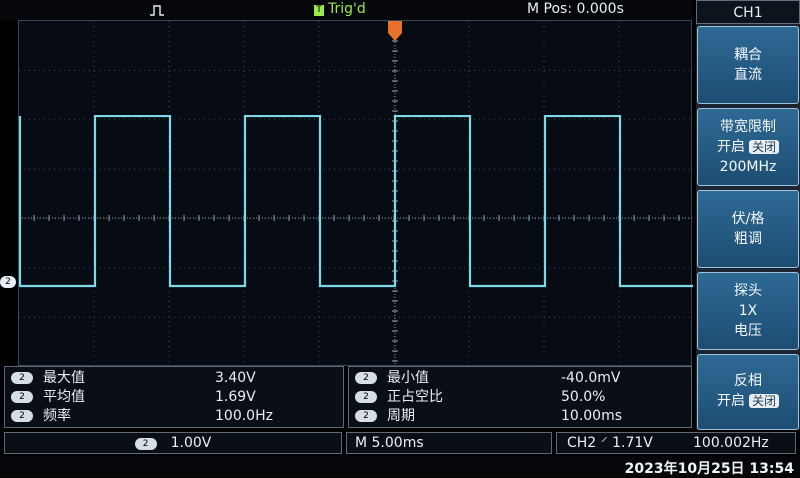 The height and width of the screenshot is (478, 800). Describe the element at coordinates (676, 443) in the screenshot. I see `trigger-status-box: CH2 ⸍ 1.71V 100.002Hz` at that location.